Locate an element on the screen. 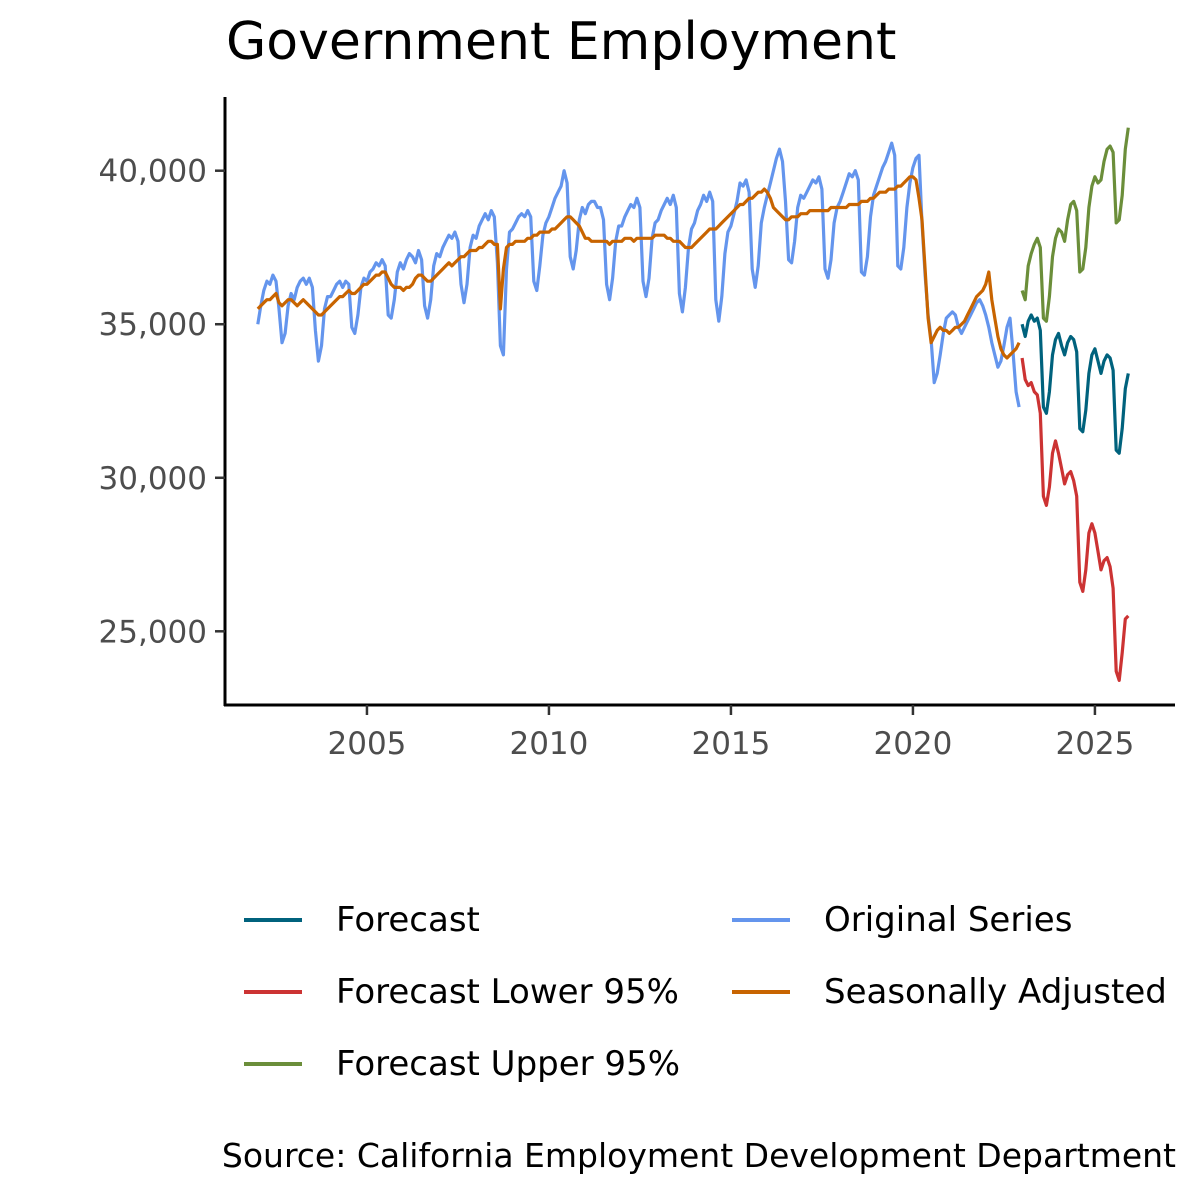 The width and height of the screenshot is (1200, 1200). legend-label: Seasonally Adjusted is located at coordinates (995, 992).